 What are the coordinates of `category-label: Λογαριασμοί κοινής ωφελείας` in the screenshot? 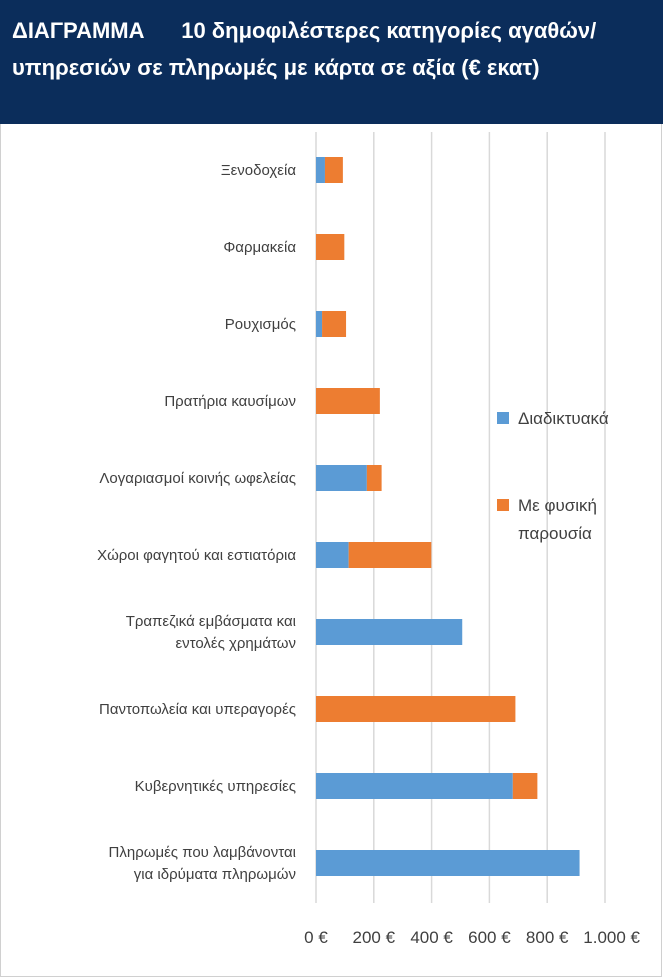 It's located at (197, 478).